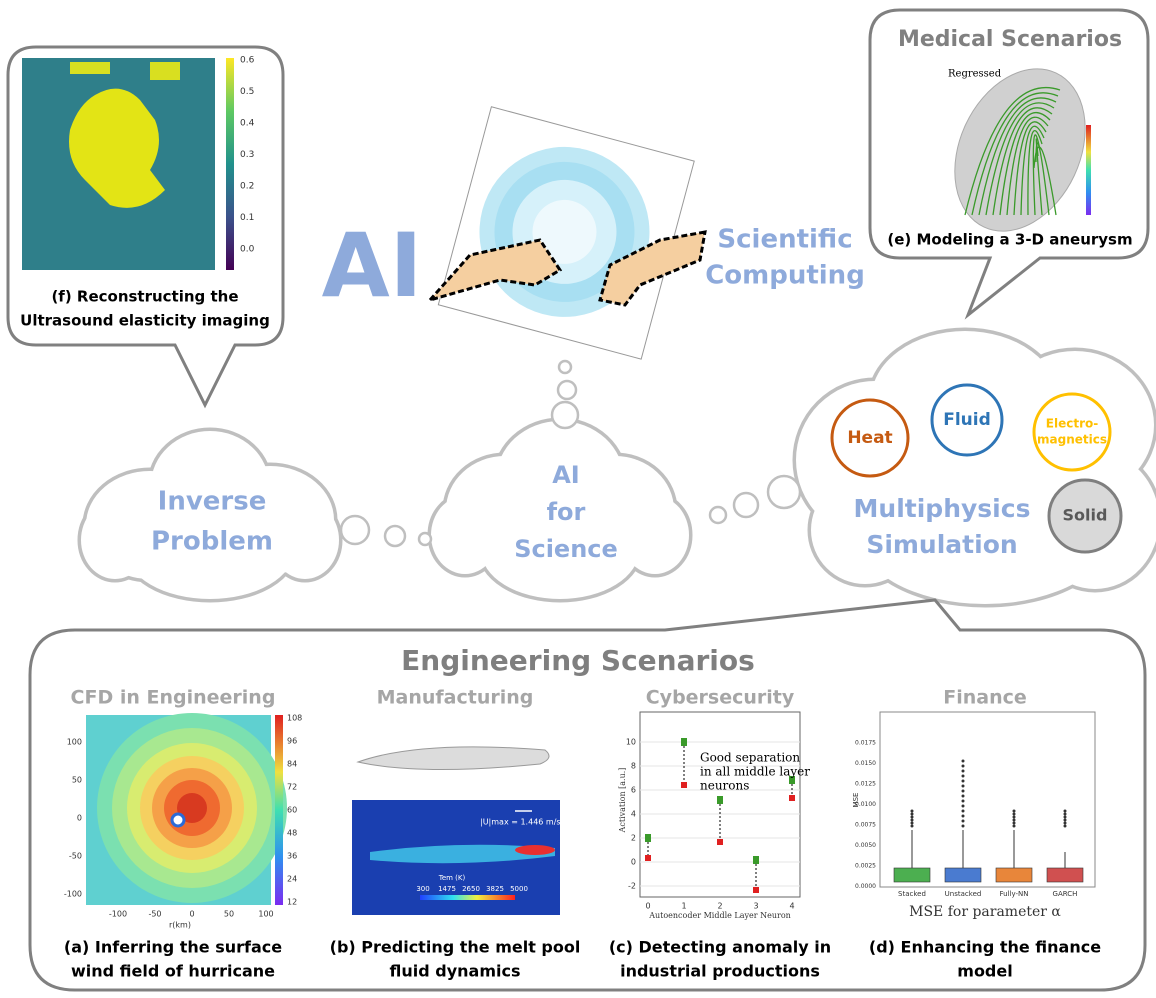 The width and height of the screenshot is (1156, 998). Describe the element at coordinates (144, 297) in the screenshot. I see `caption: (f) Reconstructing the` at that location.